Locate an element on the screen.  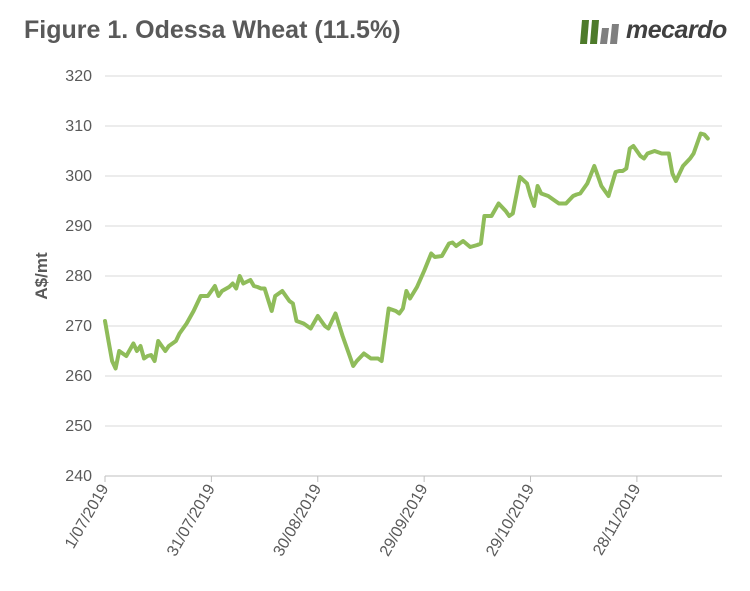
y-tick-label: 240 is located at coordinates (78, 476).